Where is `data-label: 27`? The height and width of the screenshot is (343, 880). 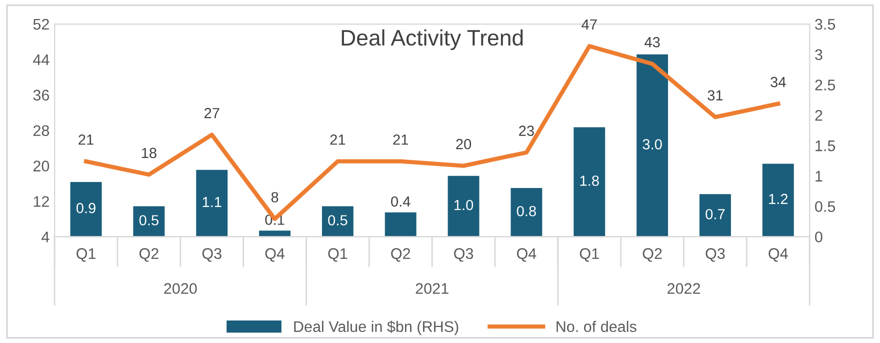
data-label: 27 is located at coordinates (212, 113).